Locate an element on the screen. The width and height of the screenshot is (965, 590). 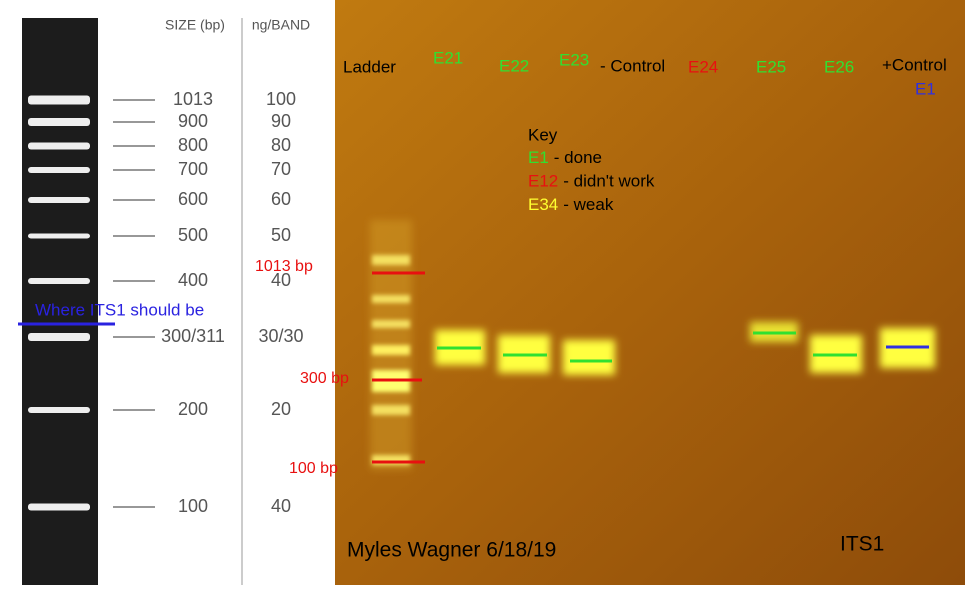
ng-label: 100 is located at coordinates (281, 99).